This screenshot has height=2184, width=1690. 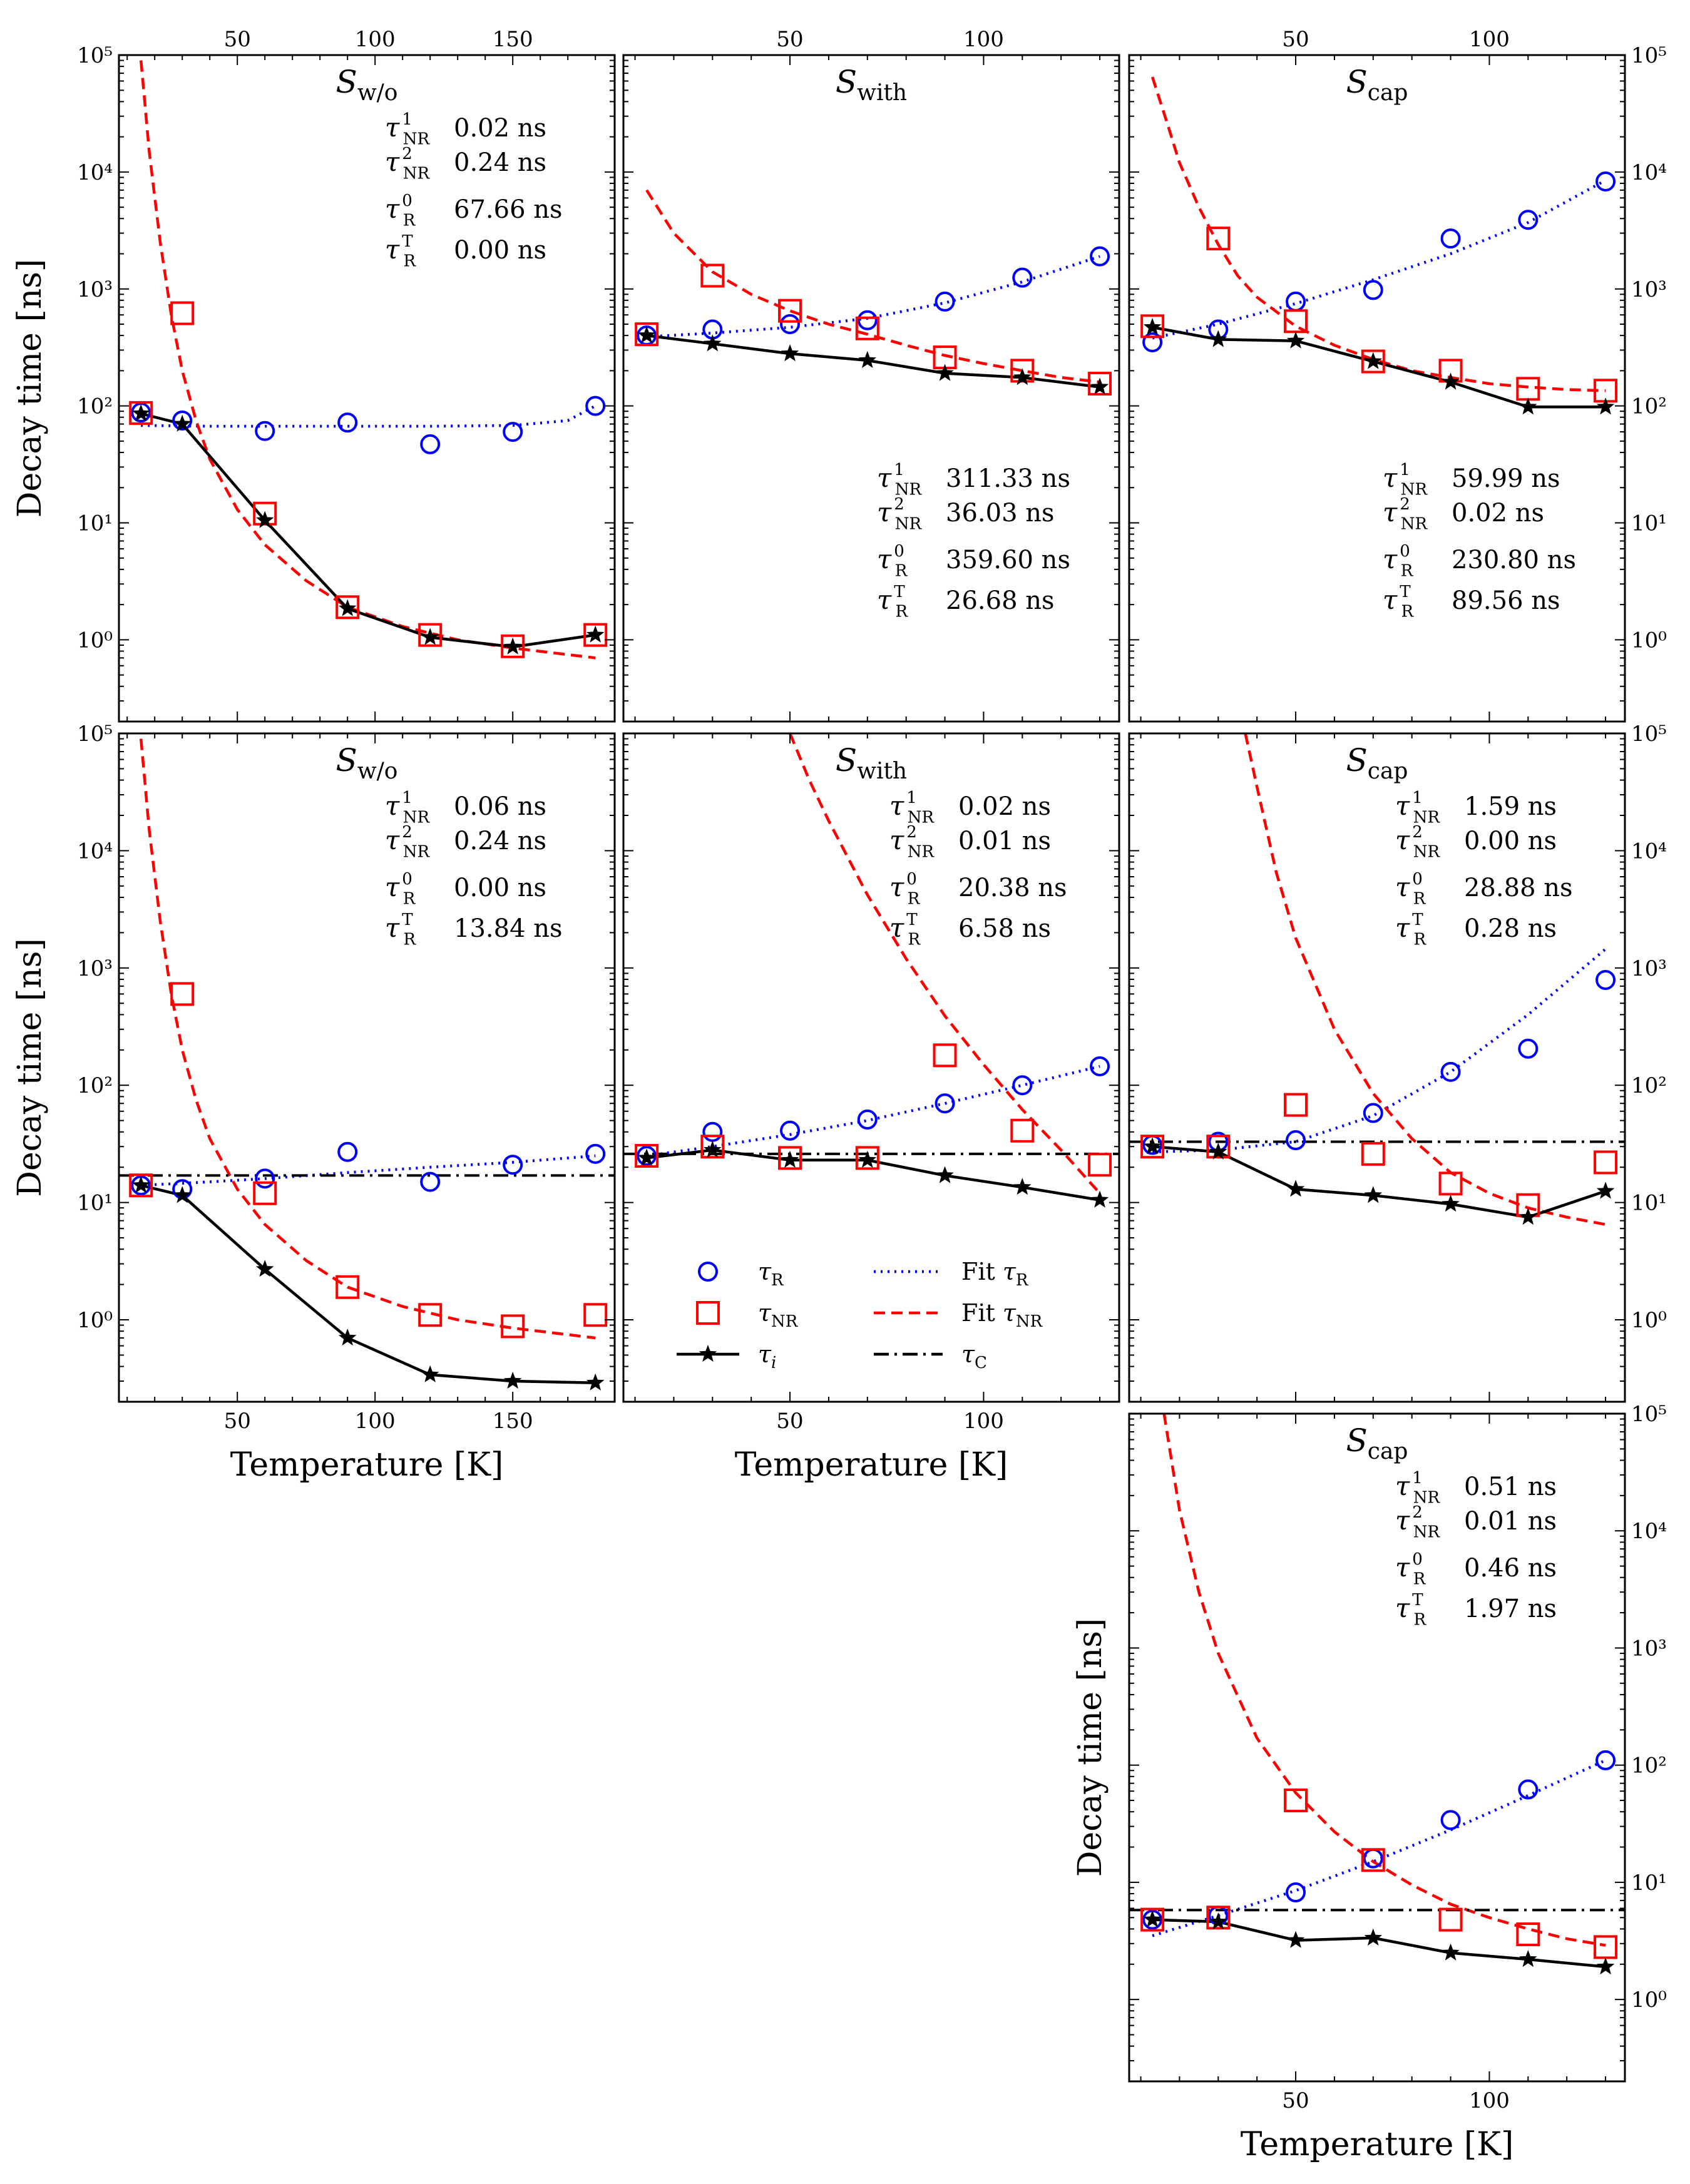 What do you see at coordinates (708, 1272) in the screenshot?
I see `legend-tau-r-marker` at bounding box center [708, 1272].